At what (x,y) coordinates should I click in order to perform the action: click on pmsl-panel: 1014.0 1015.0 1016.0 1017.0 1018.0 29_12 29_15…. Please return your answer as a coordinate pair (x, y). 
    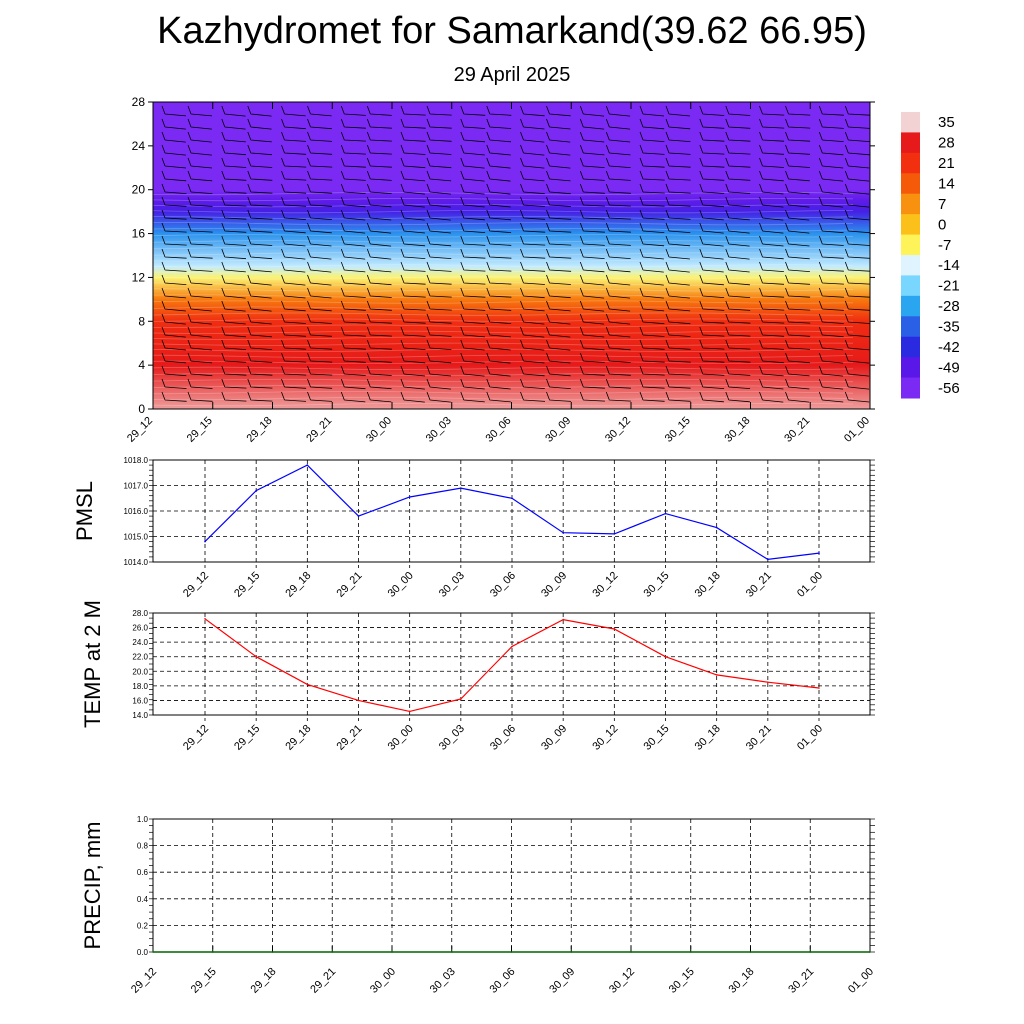
    Looking at the image, I should click on (473, 528).